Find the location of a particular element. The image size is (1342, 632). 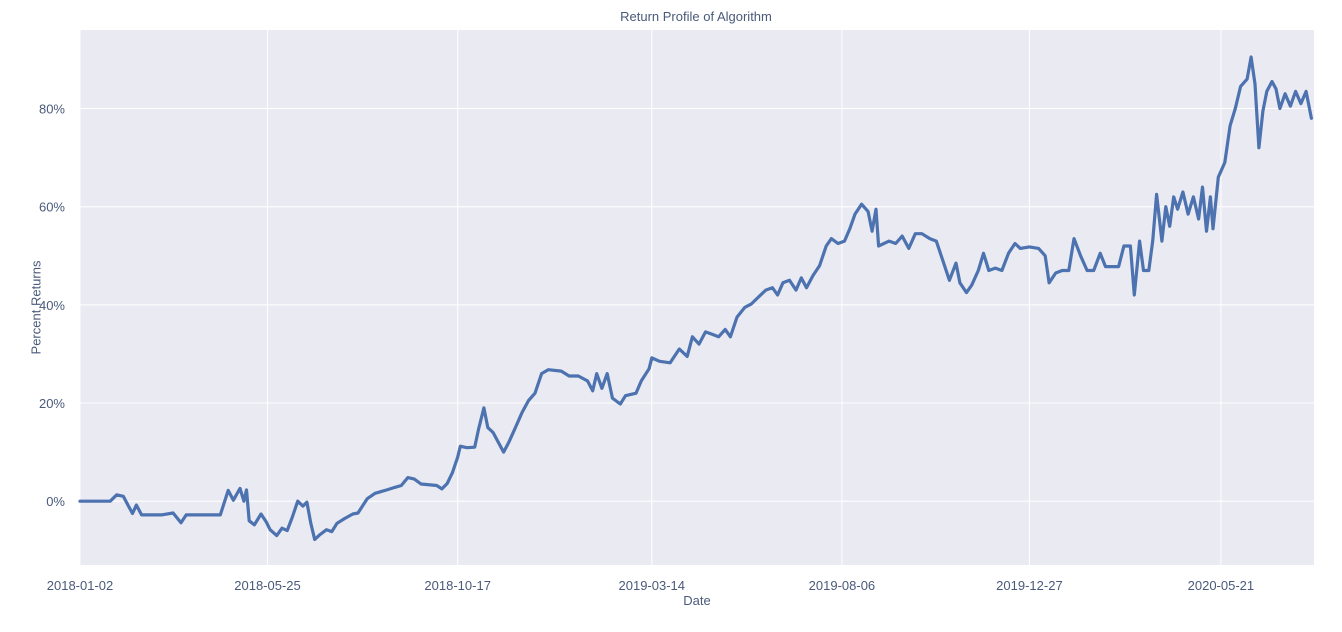

y-axis-title: Percent Returns is located at coordinates (36, 307).